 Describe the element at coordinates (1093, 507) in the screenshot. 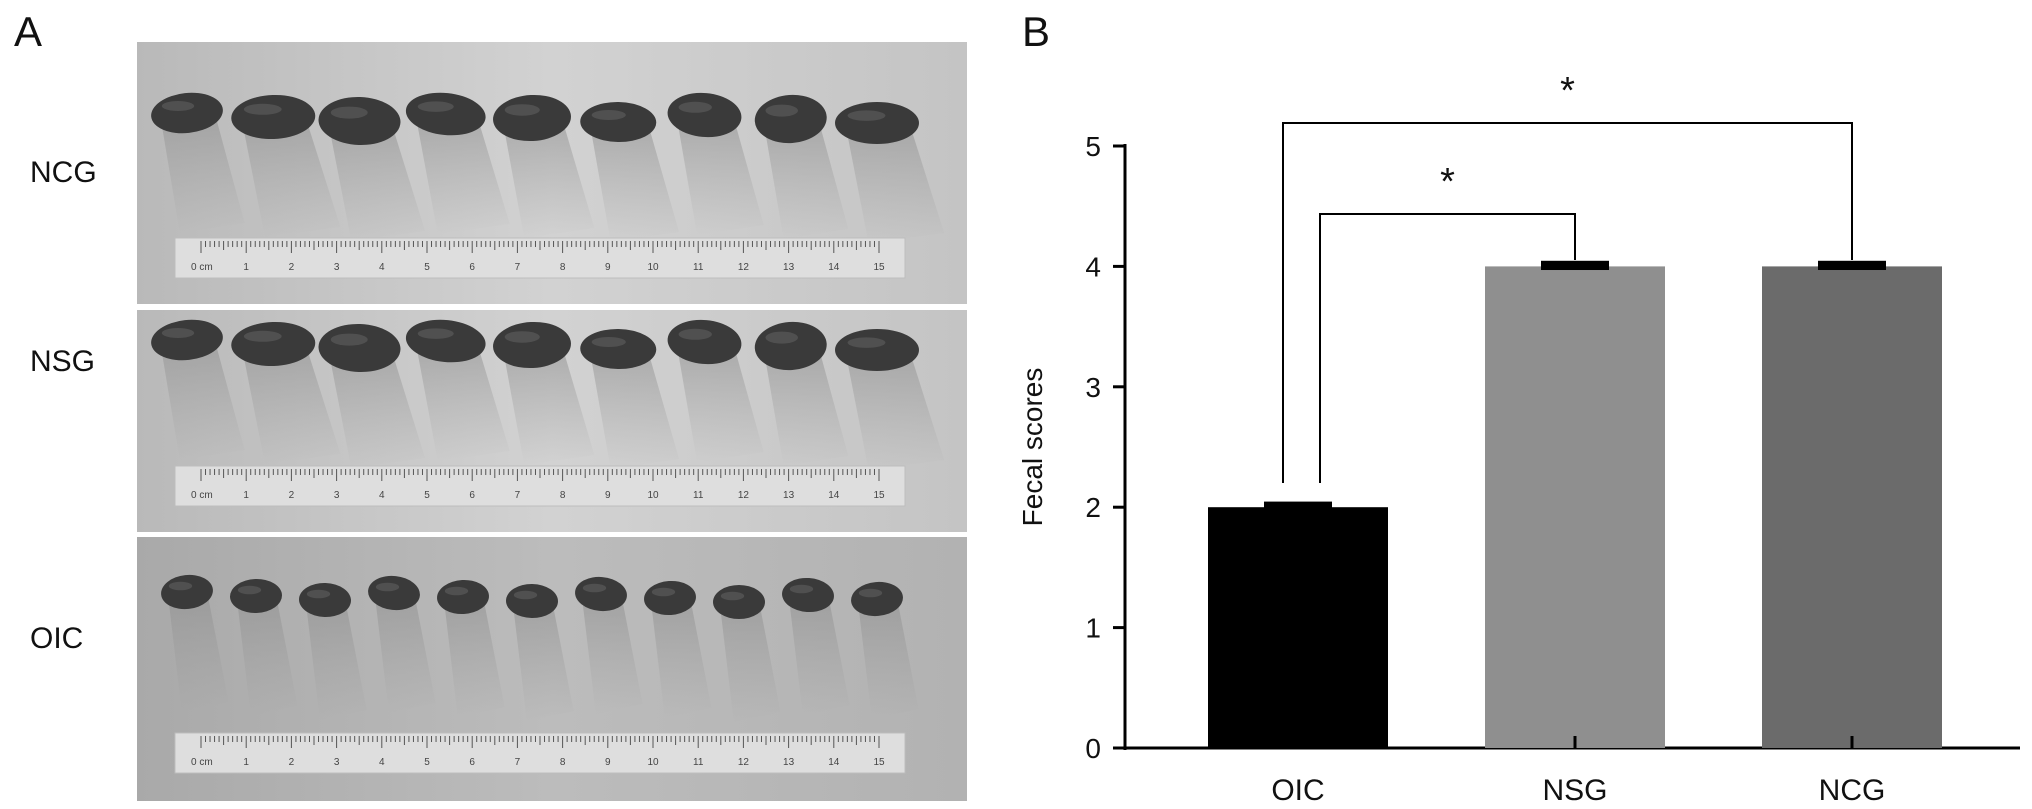

I see `y-tick-label: 2` at that location.